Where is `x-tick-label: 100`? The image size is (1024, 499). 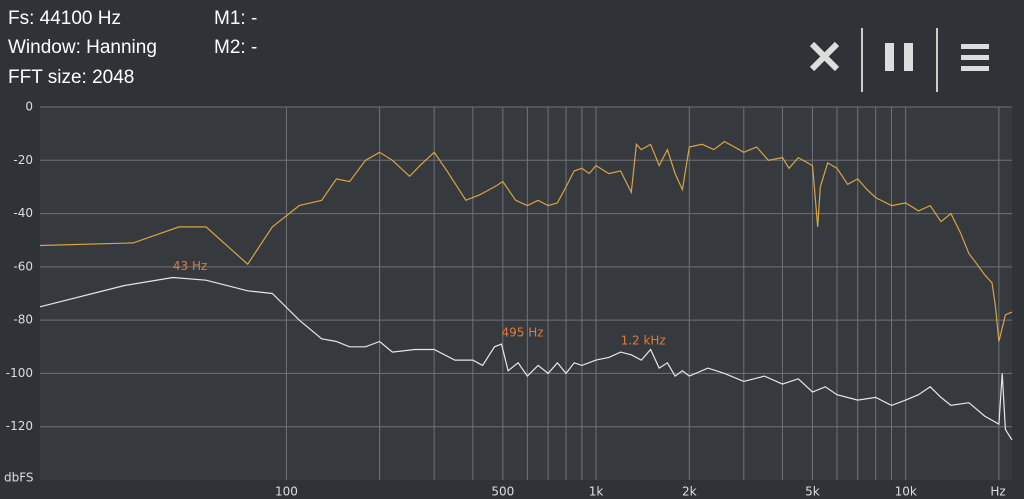
x-tick-label: 100 is located at coordinates (286, 492).